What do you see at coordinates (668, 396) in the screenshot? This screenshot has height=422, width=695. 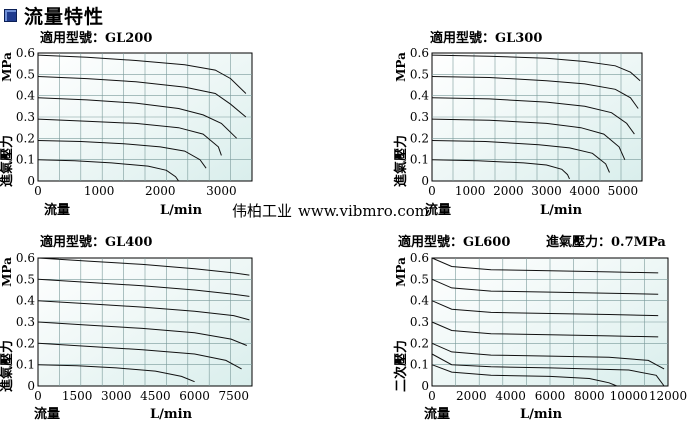 I see `x-tick-label: 12000` at bounding box center [668, 396].